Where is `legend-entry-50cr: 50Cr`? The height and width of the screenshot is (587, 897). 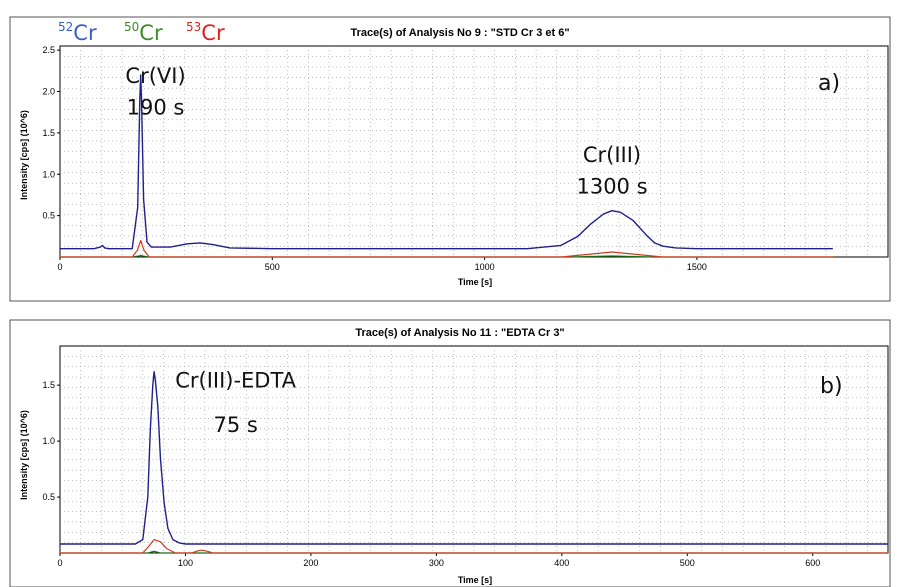 legend-entry-50cr: 50Cr is located at coordinates (143, 32).